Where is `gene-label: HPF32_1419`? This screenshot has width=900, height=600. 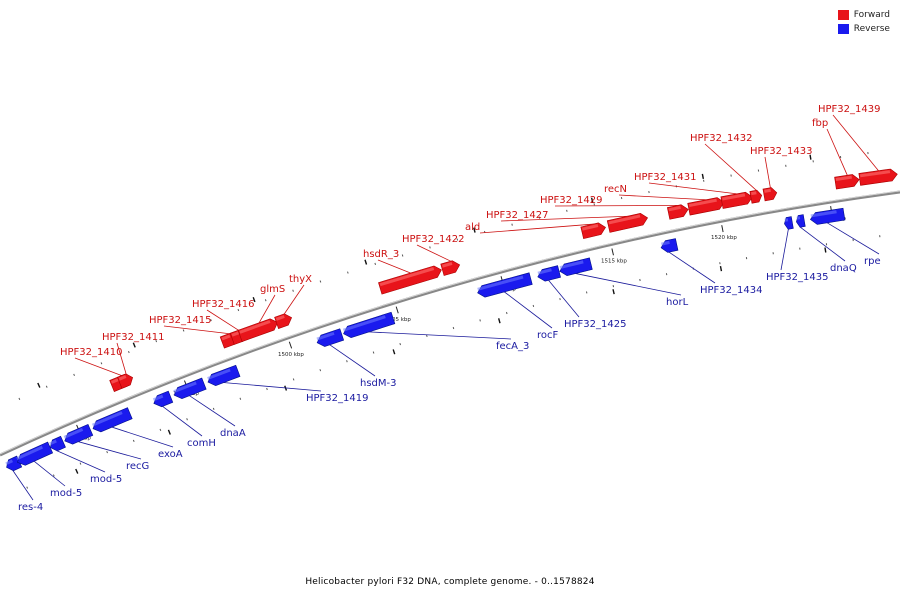 gene-label: HPF32_1419 is located at coordinates (337, 398).